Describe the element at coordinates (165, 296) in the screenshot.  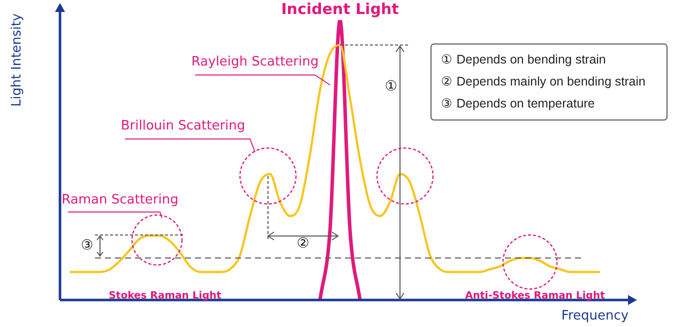
I see `annotation: Stokes Raman Light` at that location.